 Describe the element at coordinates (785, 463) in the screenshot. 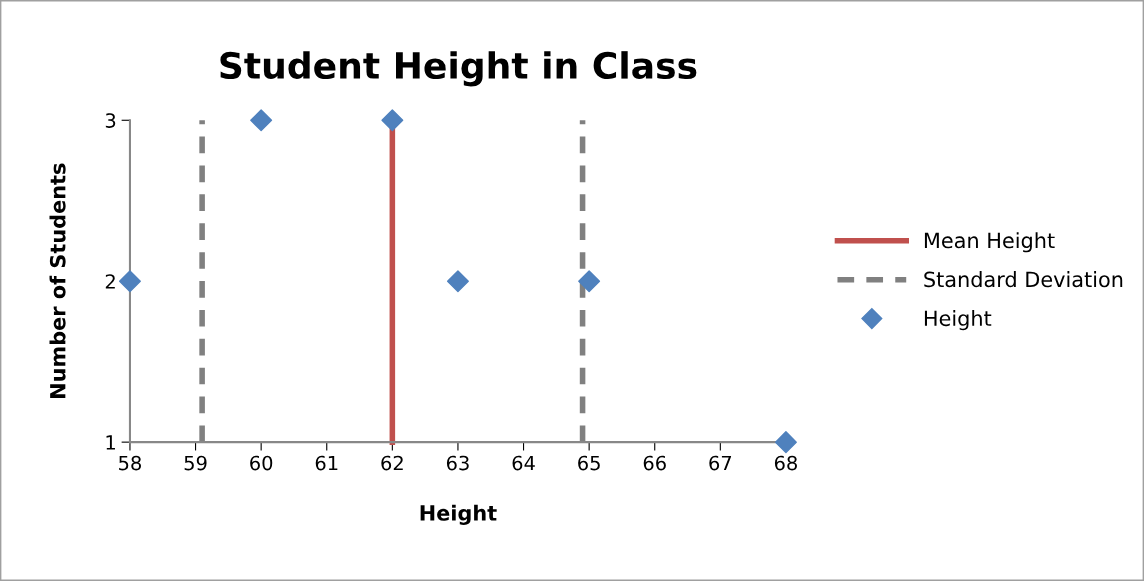

I see `x-tick-label: 68` at that location.